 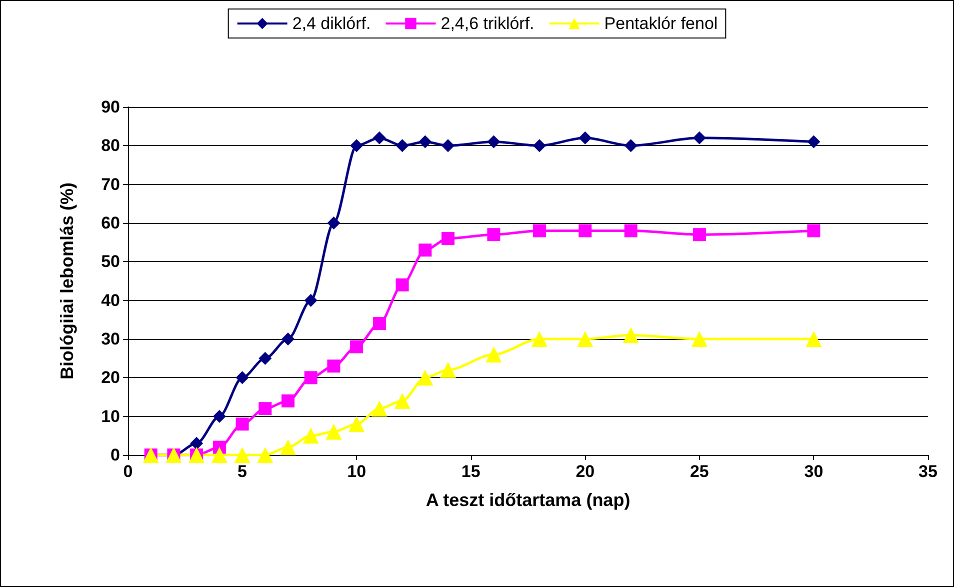 I want to click on x-tick-label: 5, so click(x=243, y=471).